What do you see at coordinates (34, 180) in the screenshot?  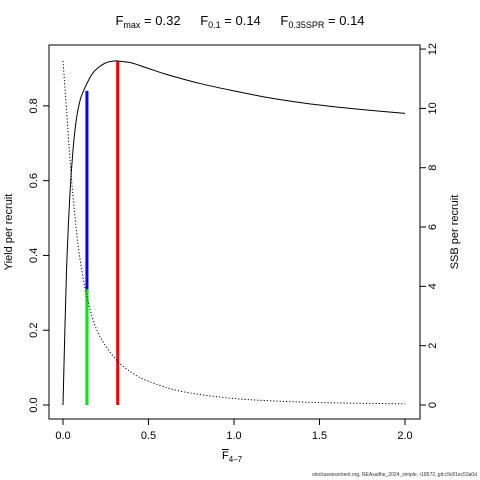 I see `y-left-tick-label: 0.6` at bounding box center [34, 180].